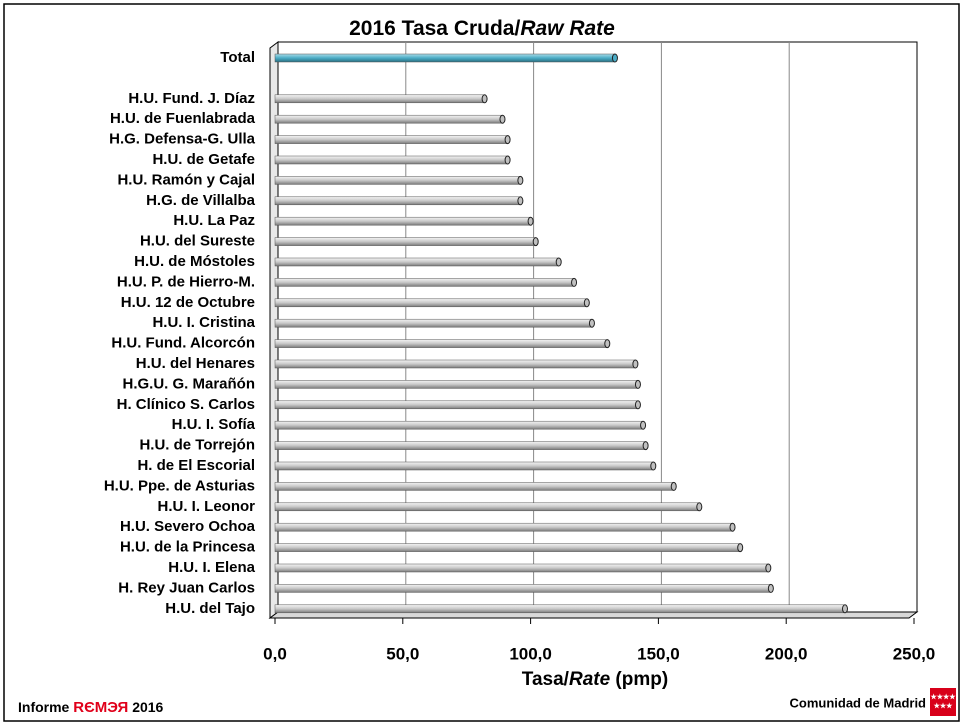  What do you see at coordinates (237, 57) in the screenshot?
I see `category-label: Total` at bounding box center [237, 57].